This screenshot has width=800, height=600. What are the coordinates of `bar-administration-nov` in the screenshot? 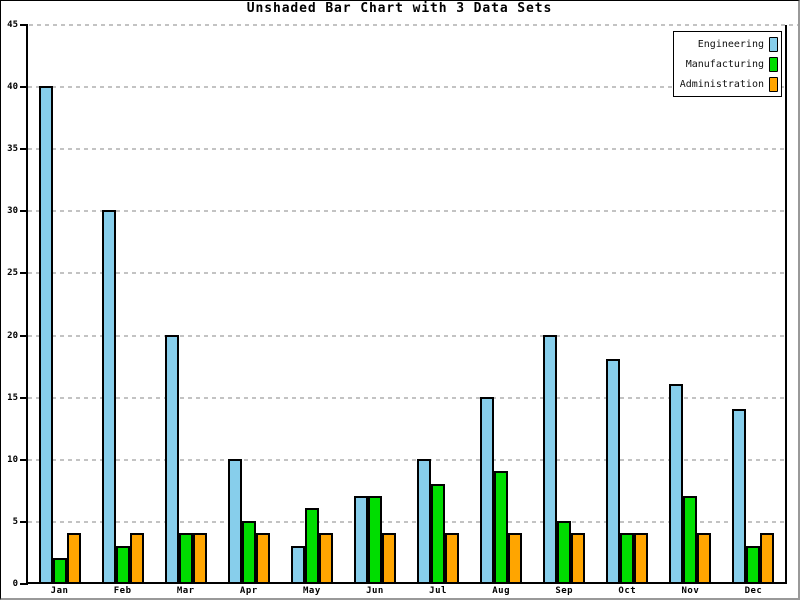 It's located at (704, 558).